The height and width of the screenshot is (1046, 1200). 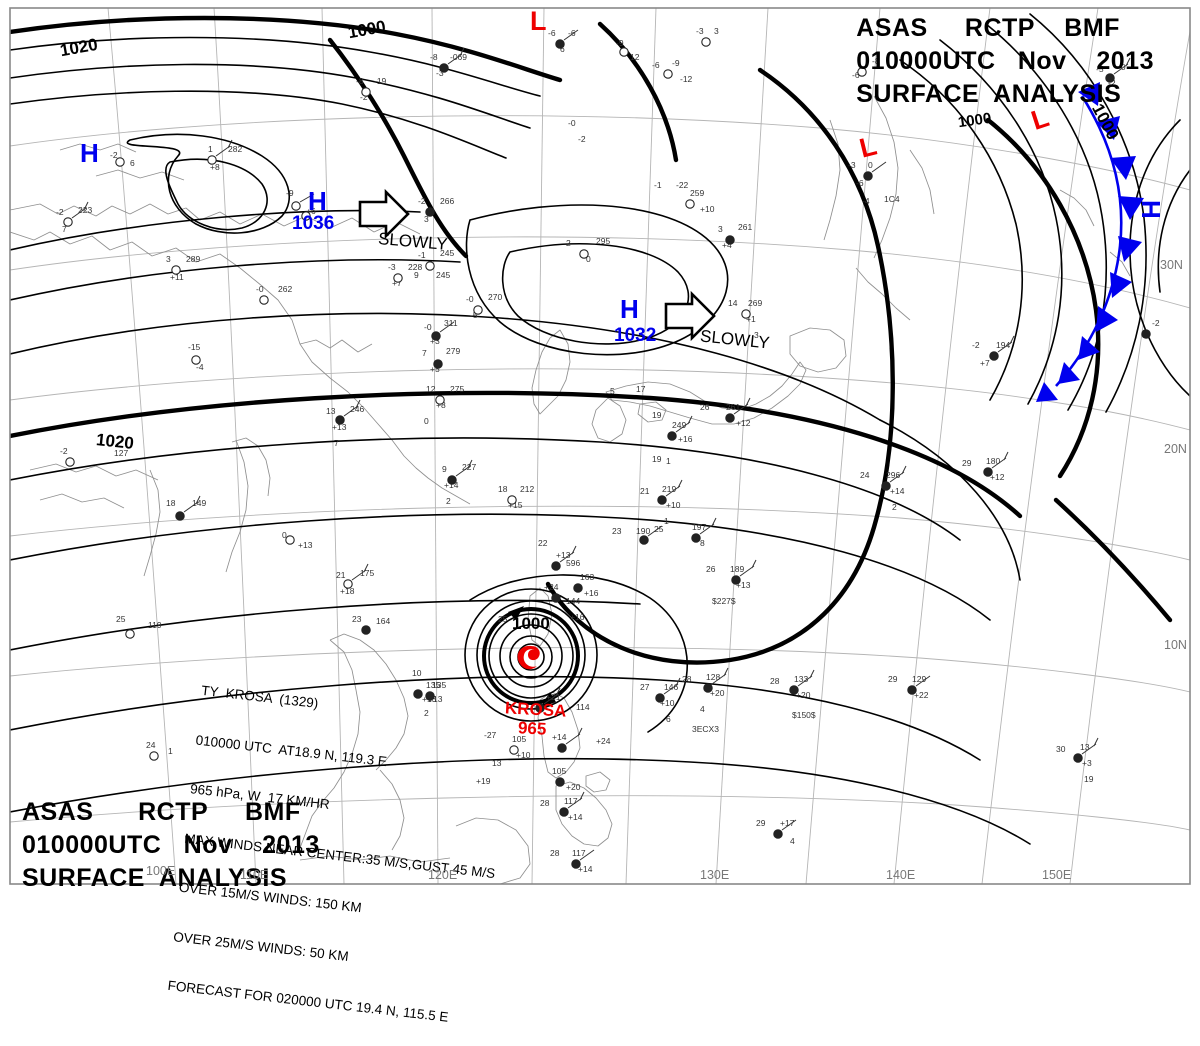 I want to click on svg-text: +19, so click(x=483, y=781).